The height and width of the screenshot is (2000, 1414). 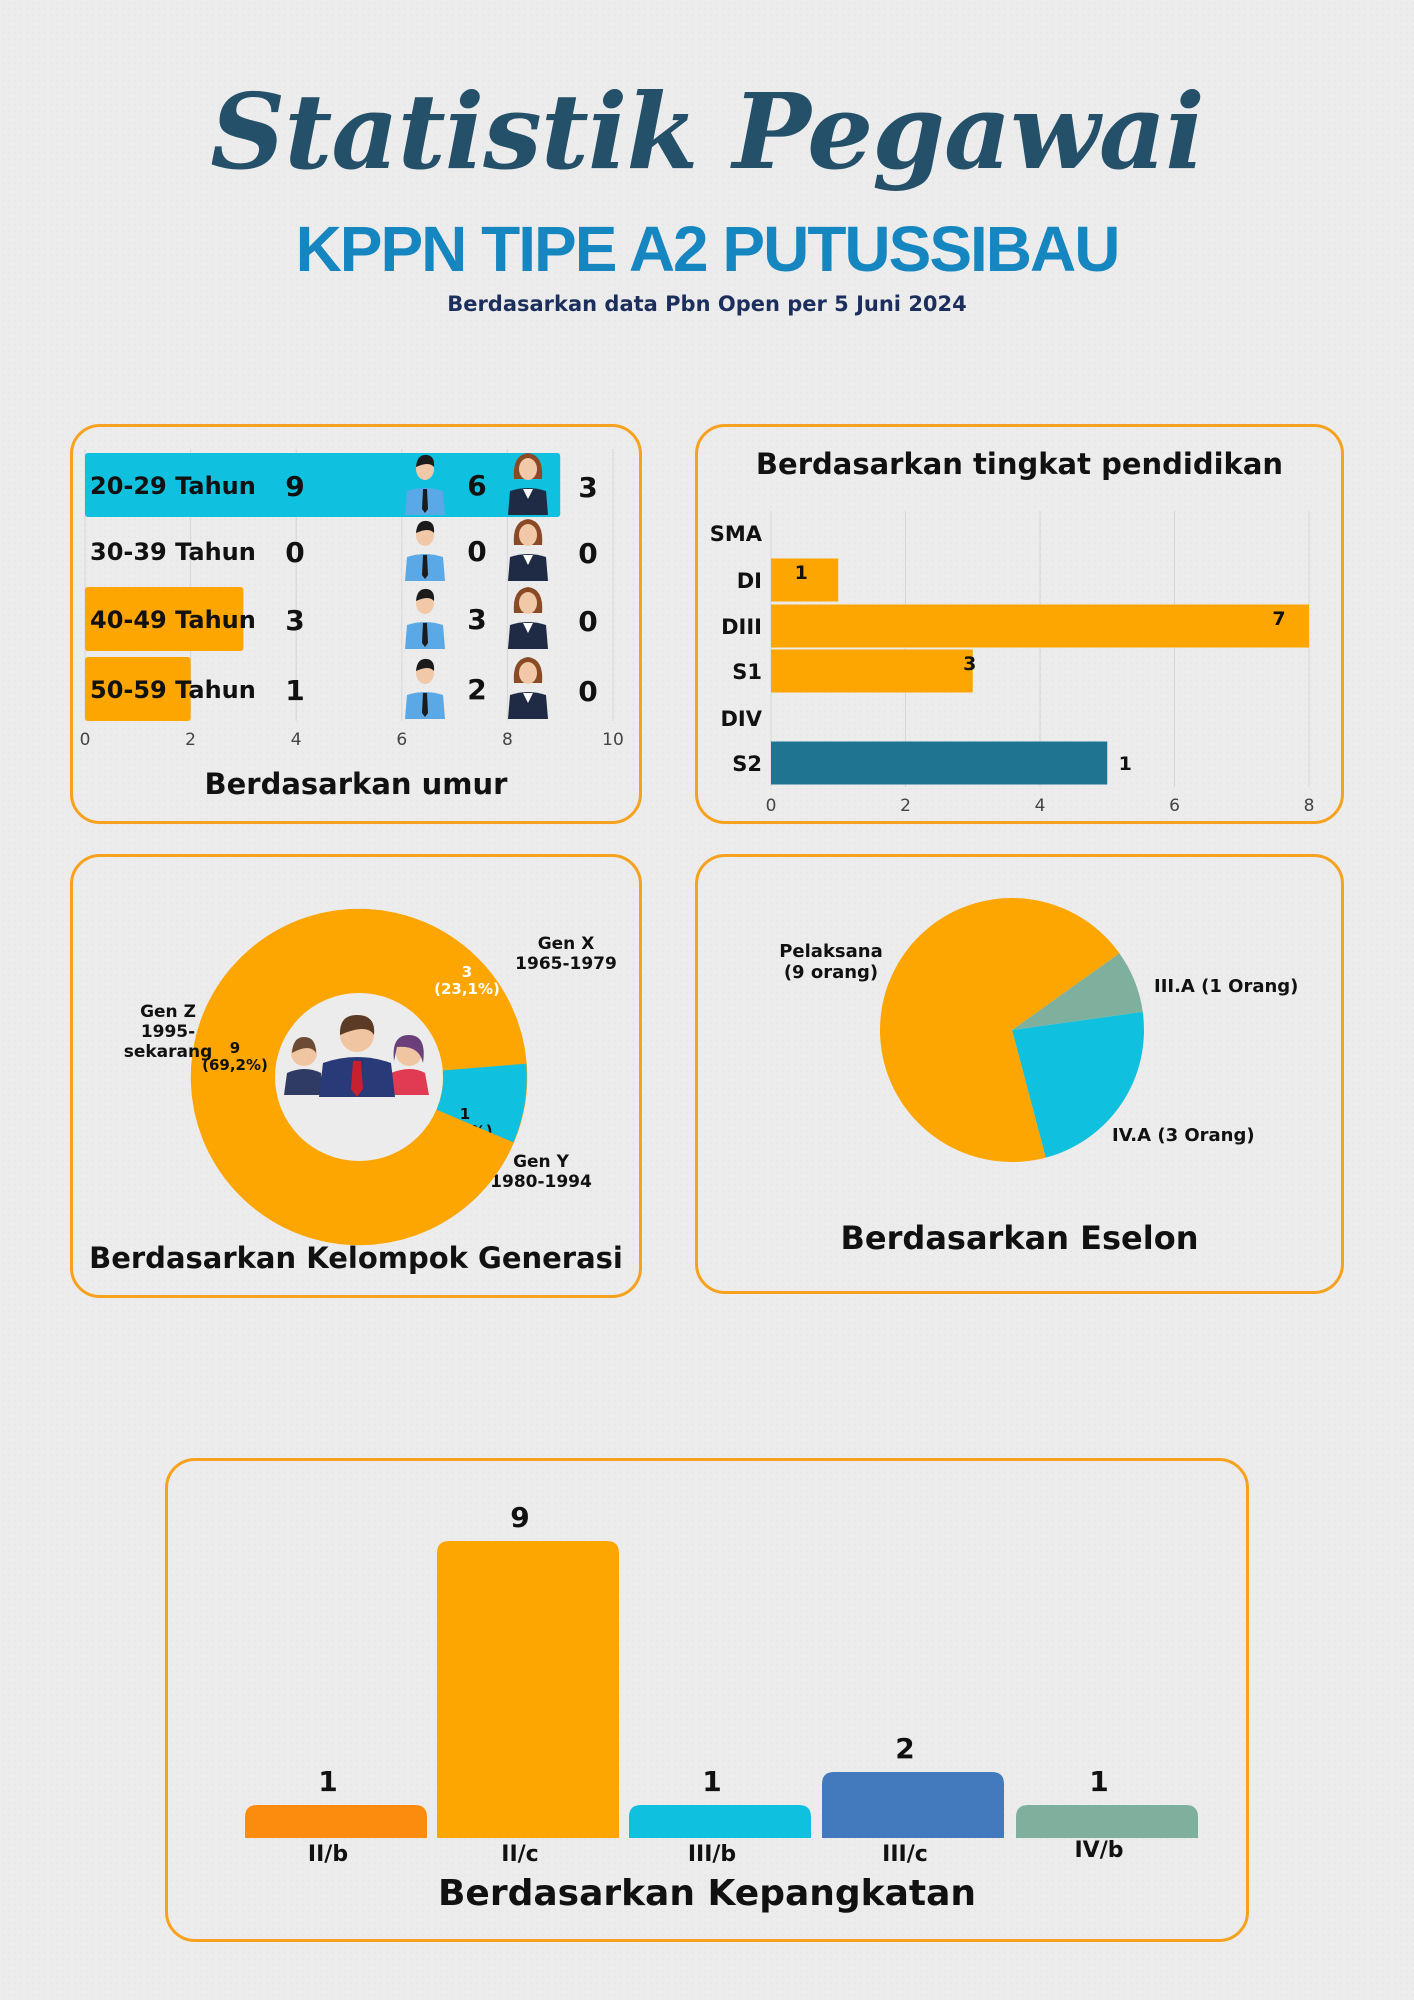 What do you see at coordinates (707, 1893) in the screenshot?
I see `chart-title-kepangkatan: Berdasarkan Kepangkatan` at bounding box center [707, 1893].